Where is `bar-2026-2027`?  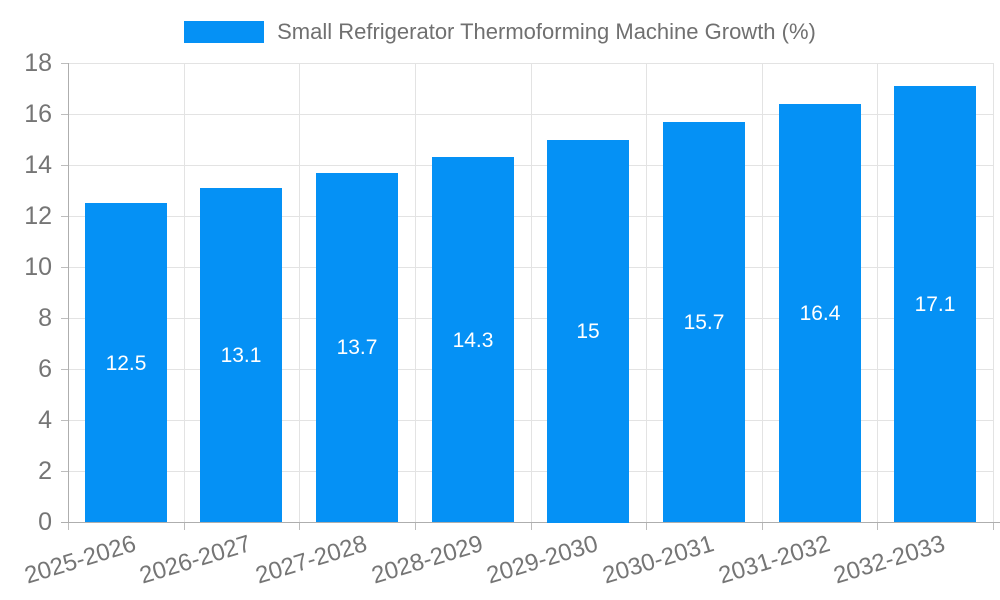 bar-2026-2027 is located at coordinates (241, 355).